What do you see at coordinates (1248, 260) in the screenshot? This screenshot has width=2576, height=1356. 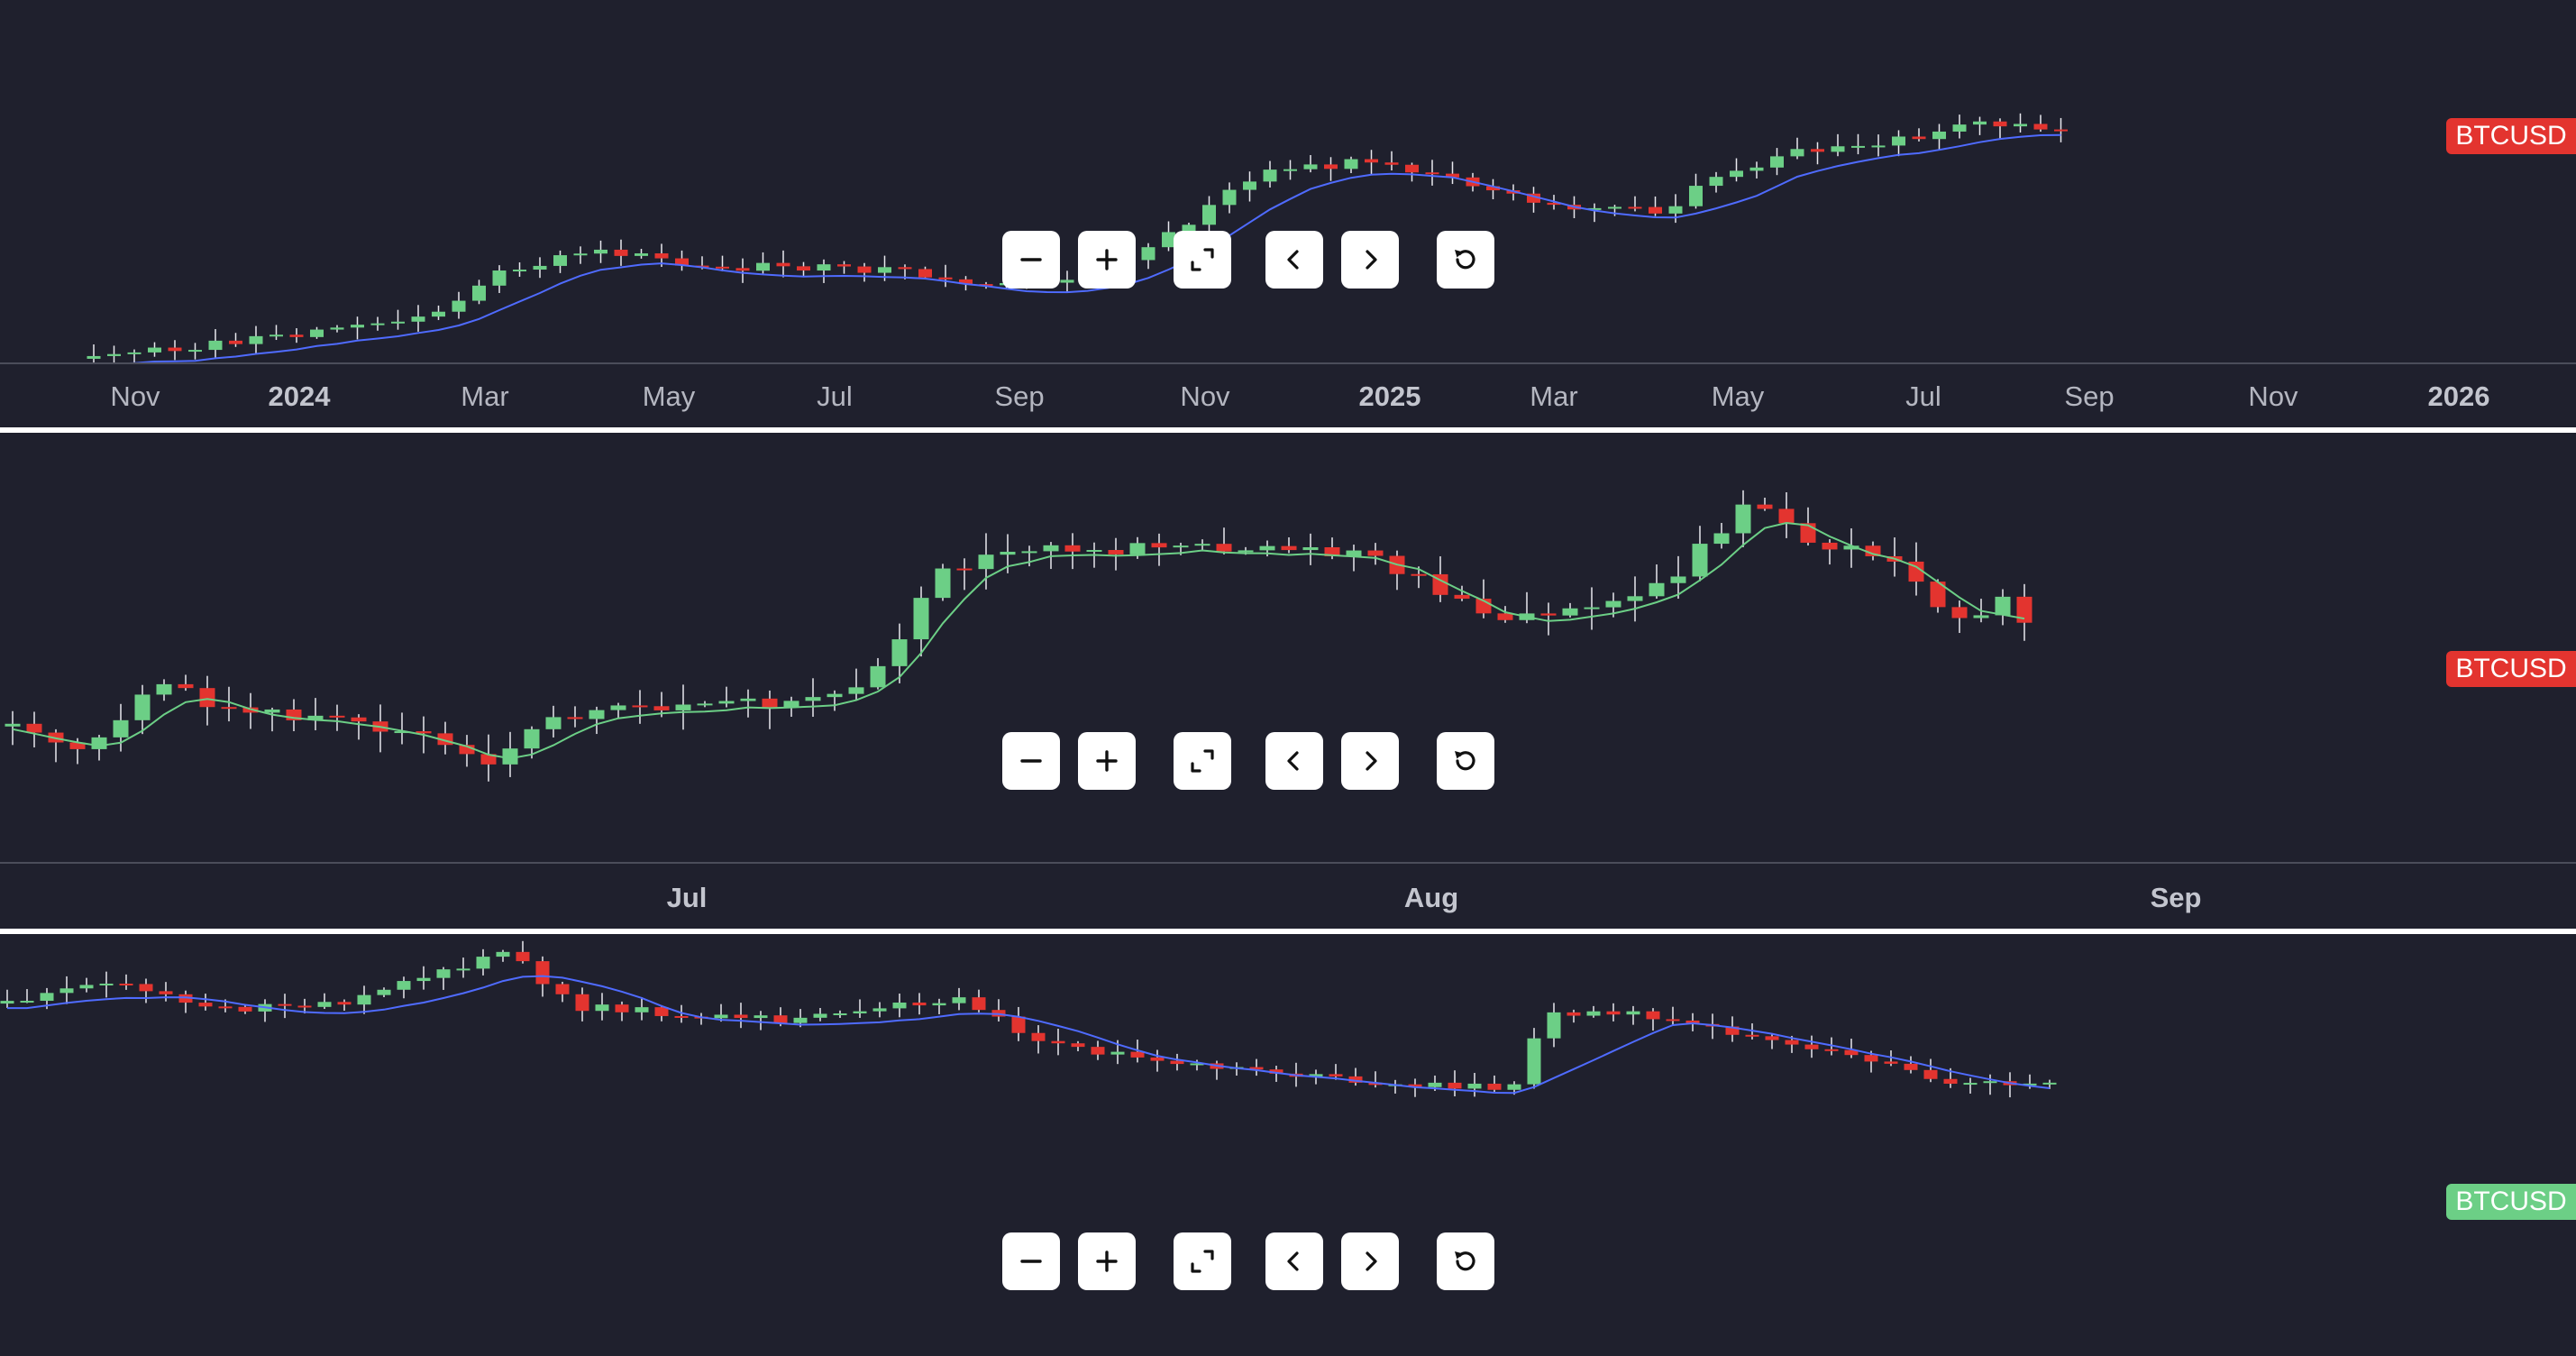 I see `chart-controls` at bounding box center [1248, 260].